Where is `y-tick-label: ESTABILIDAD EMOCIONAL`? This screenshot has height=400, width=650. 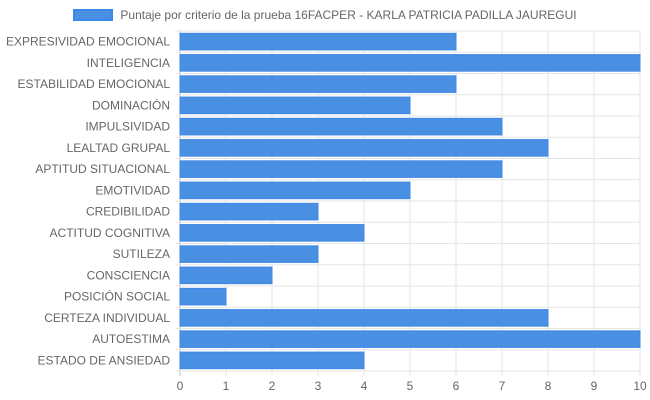
y-tick-label: ESTABILIDAD EMOCIONAL is located at coordinates (94, 84).